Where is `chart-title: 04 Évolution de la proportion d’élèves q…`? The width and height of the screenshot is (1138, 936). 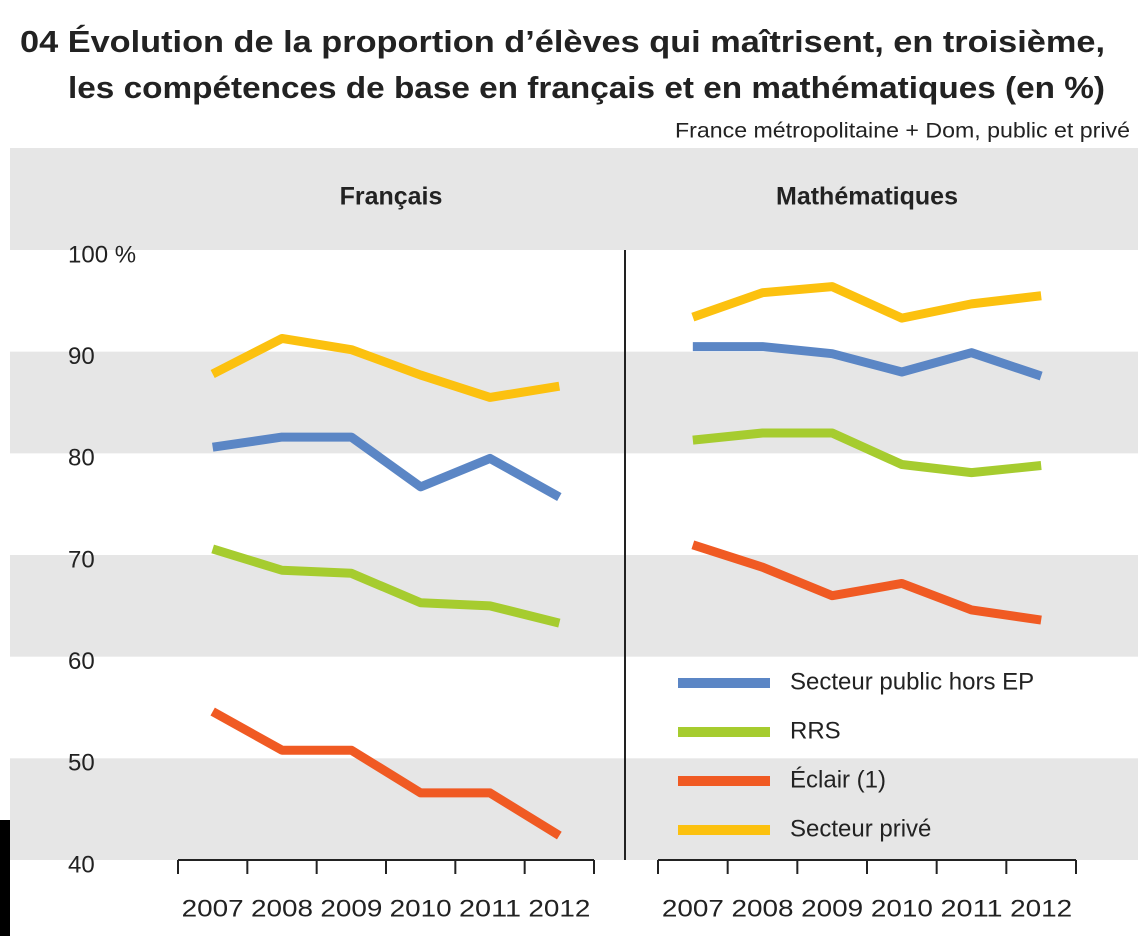 chart-title: 04 Évolution de la proportion d’élèves q… is located at coordinates (562, 41).